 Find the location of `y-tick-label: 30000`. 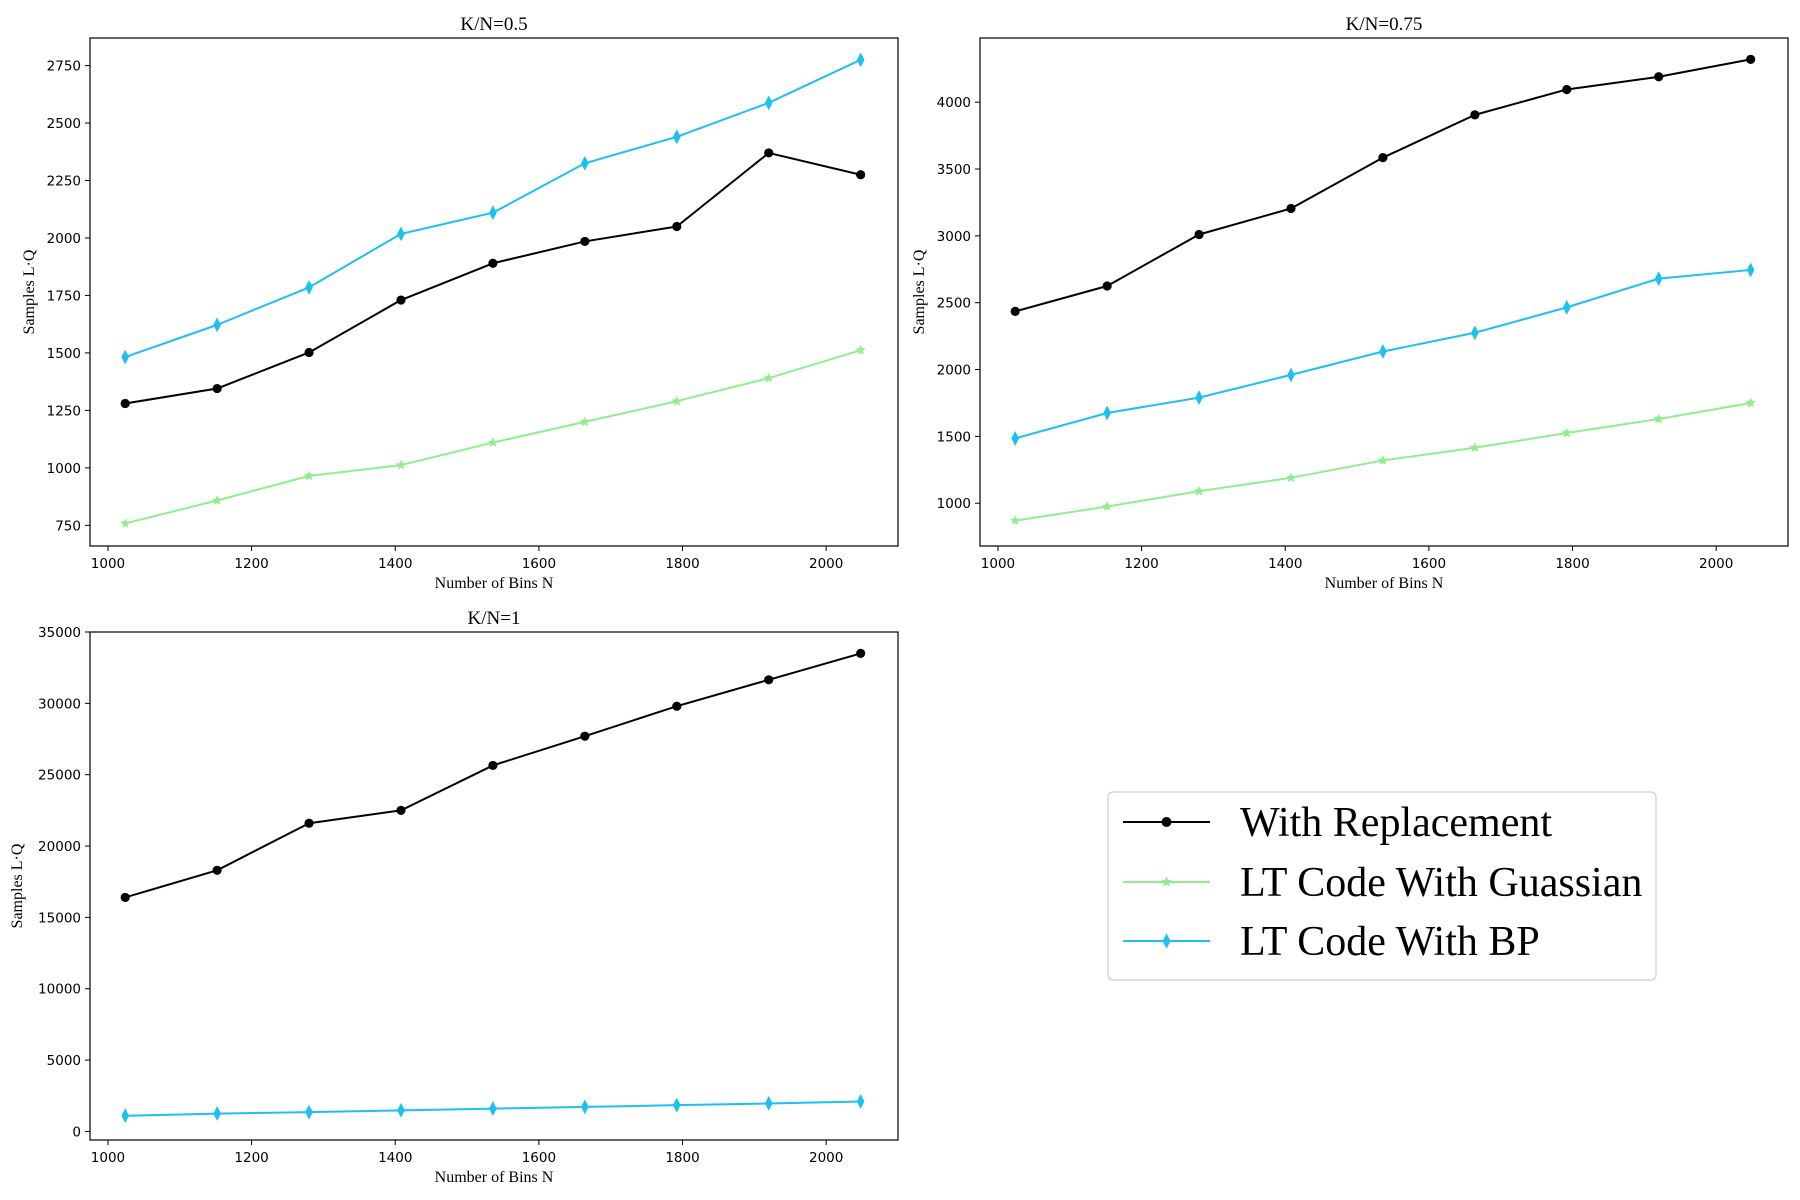

y-tick-label: 30000 is located at coordinates (59, 704).